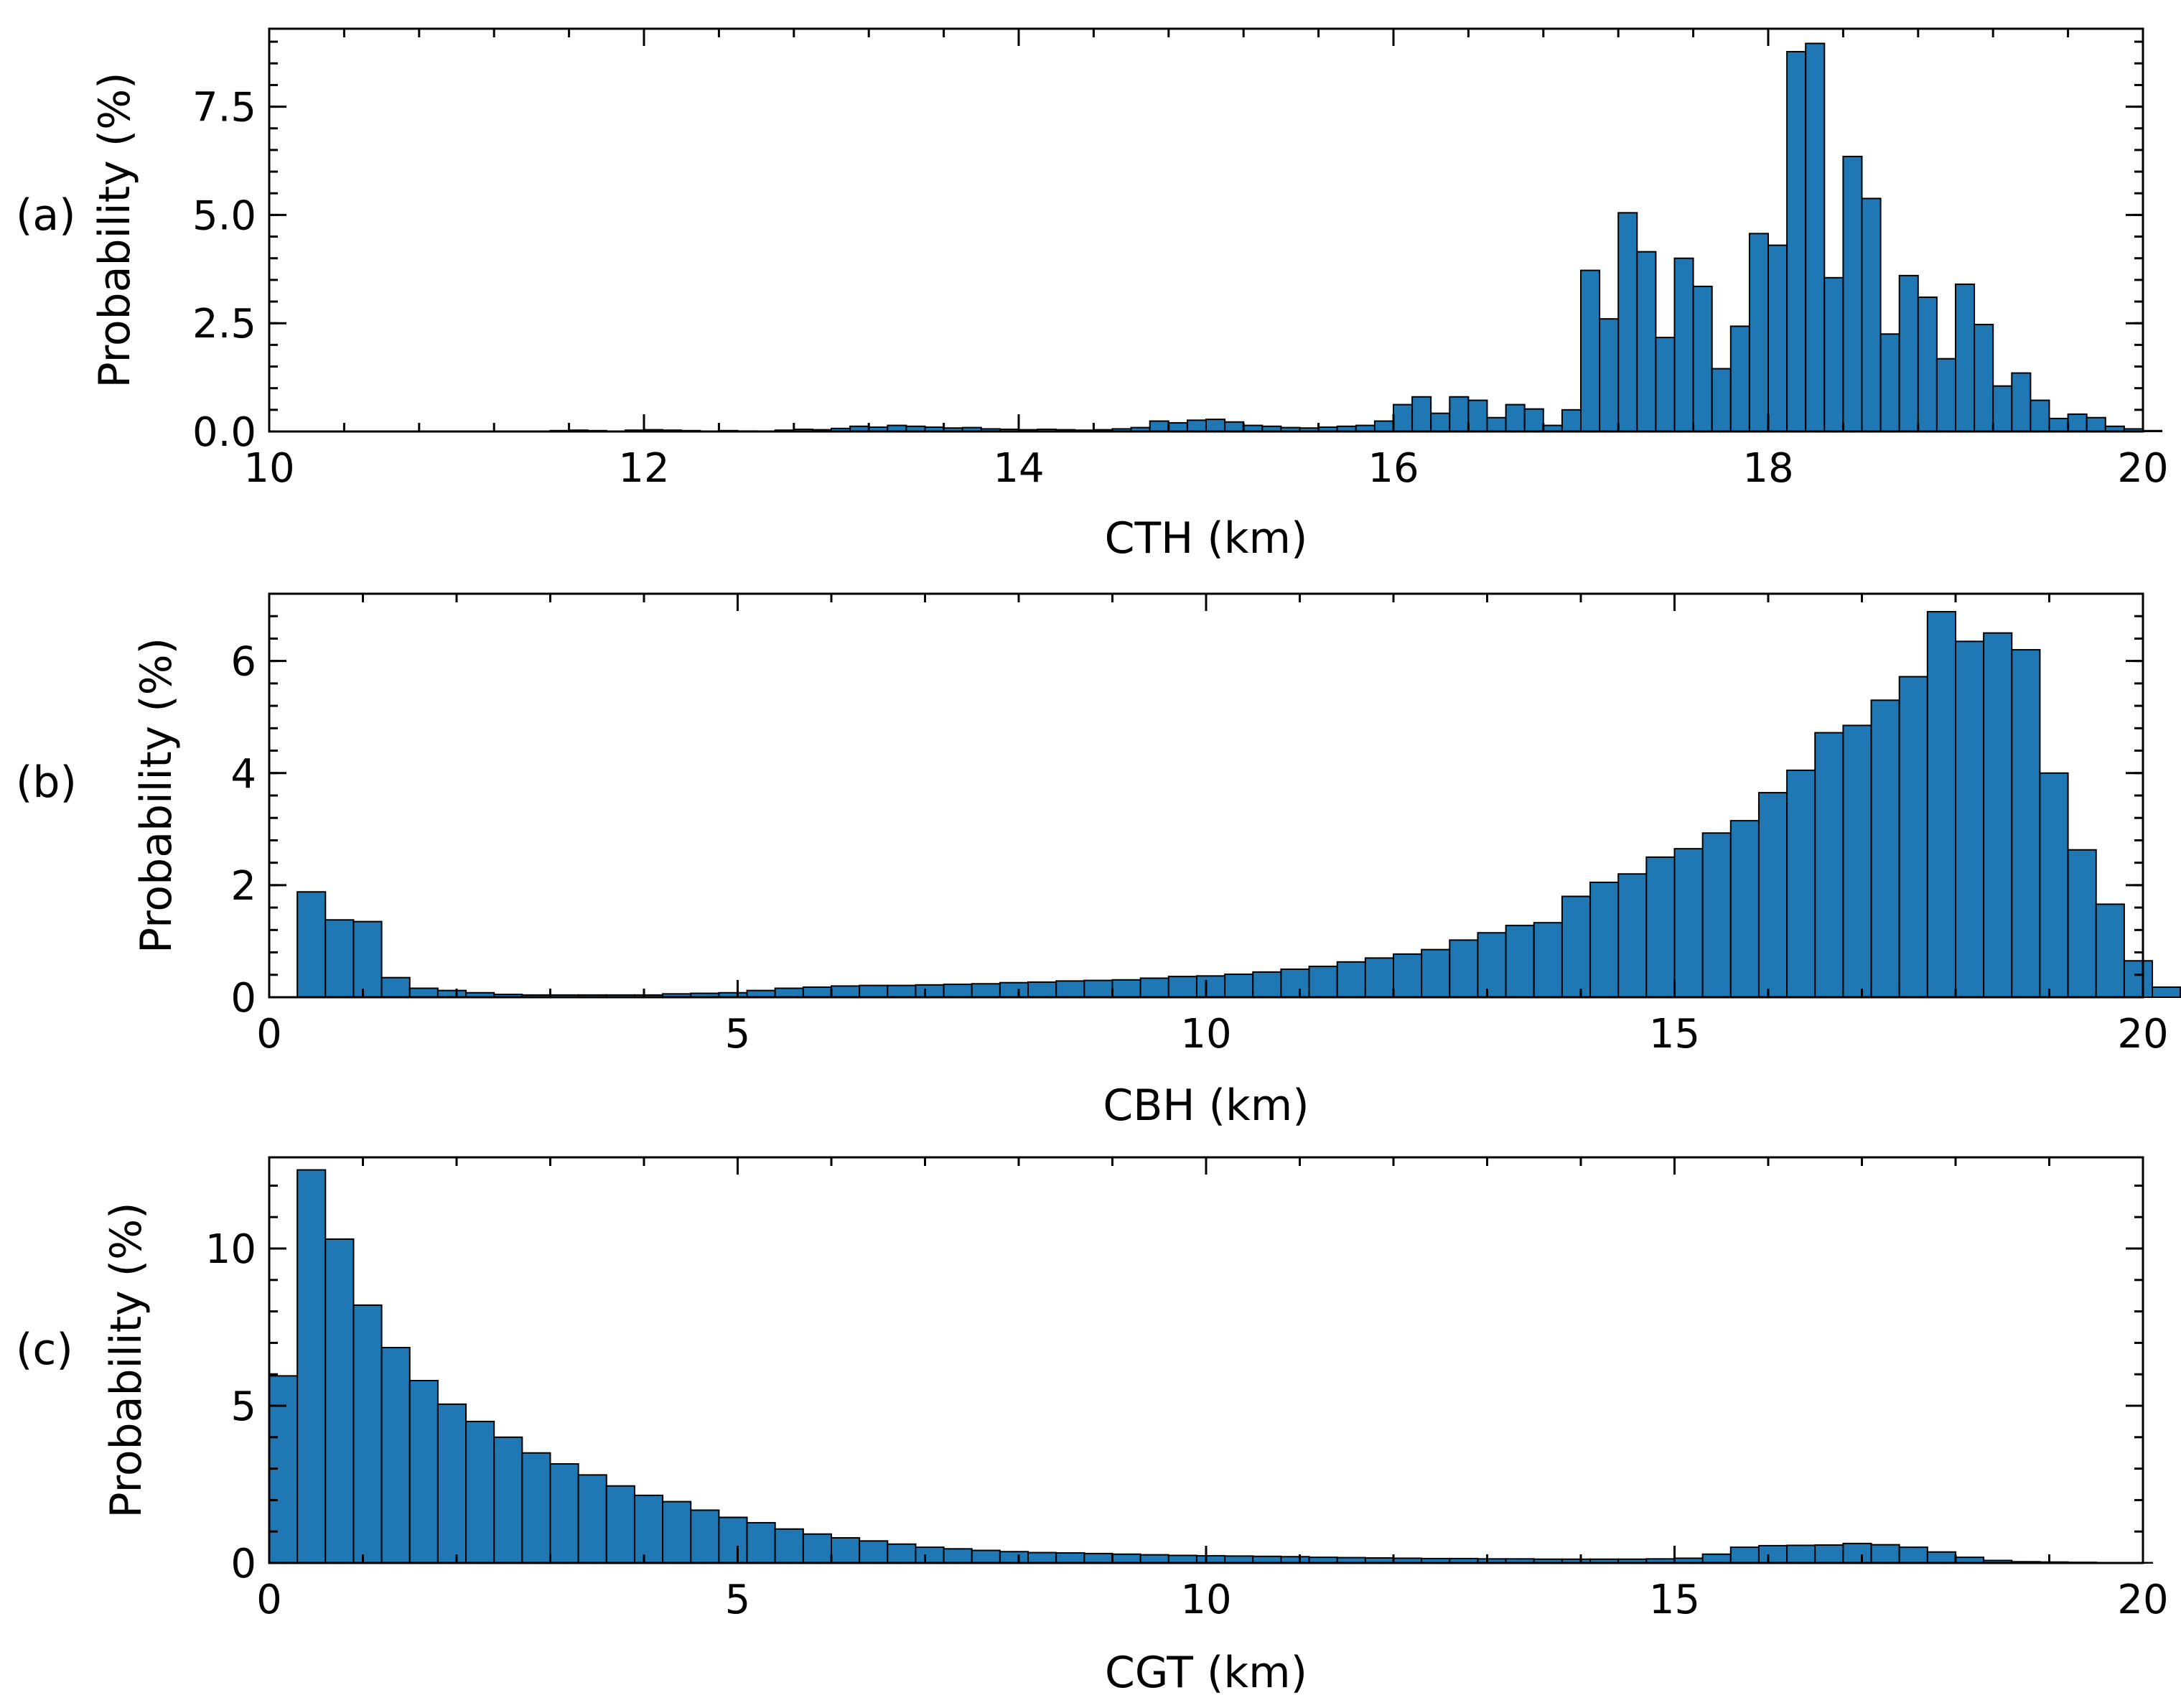  I want to click on x-tick-label: 15, so click(1675, 1034).